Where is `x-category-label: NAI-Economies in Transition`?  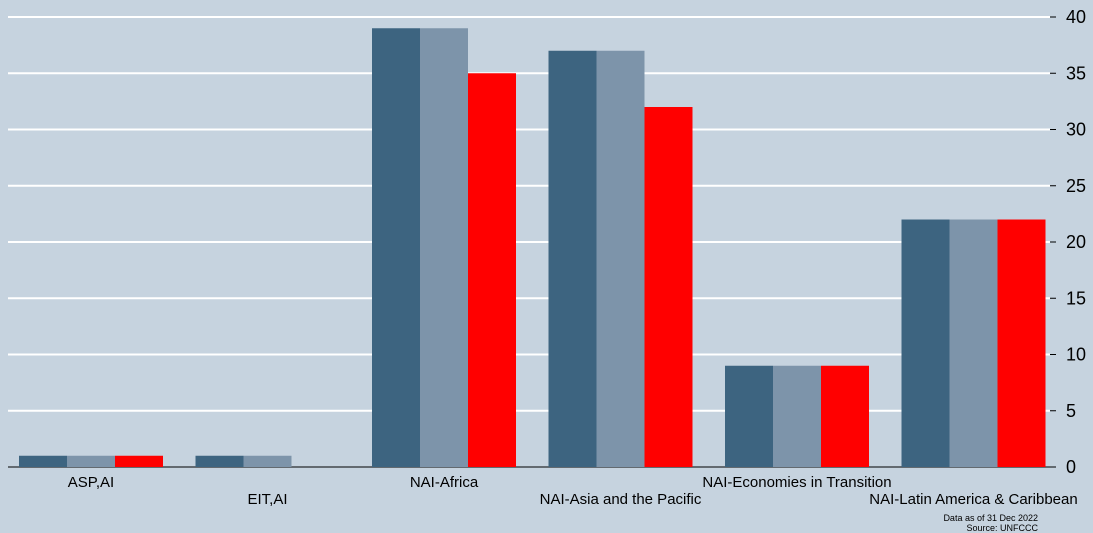 x-category-label: NAI-Economies in Transition is located at coordinates (796, 482).